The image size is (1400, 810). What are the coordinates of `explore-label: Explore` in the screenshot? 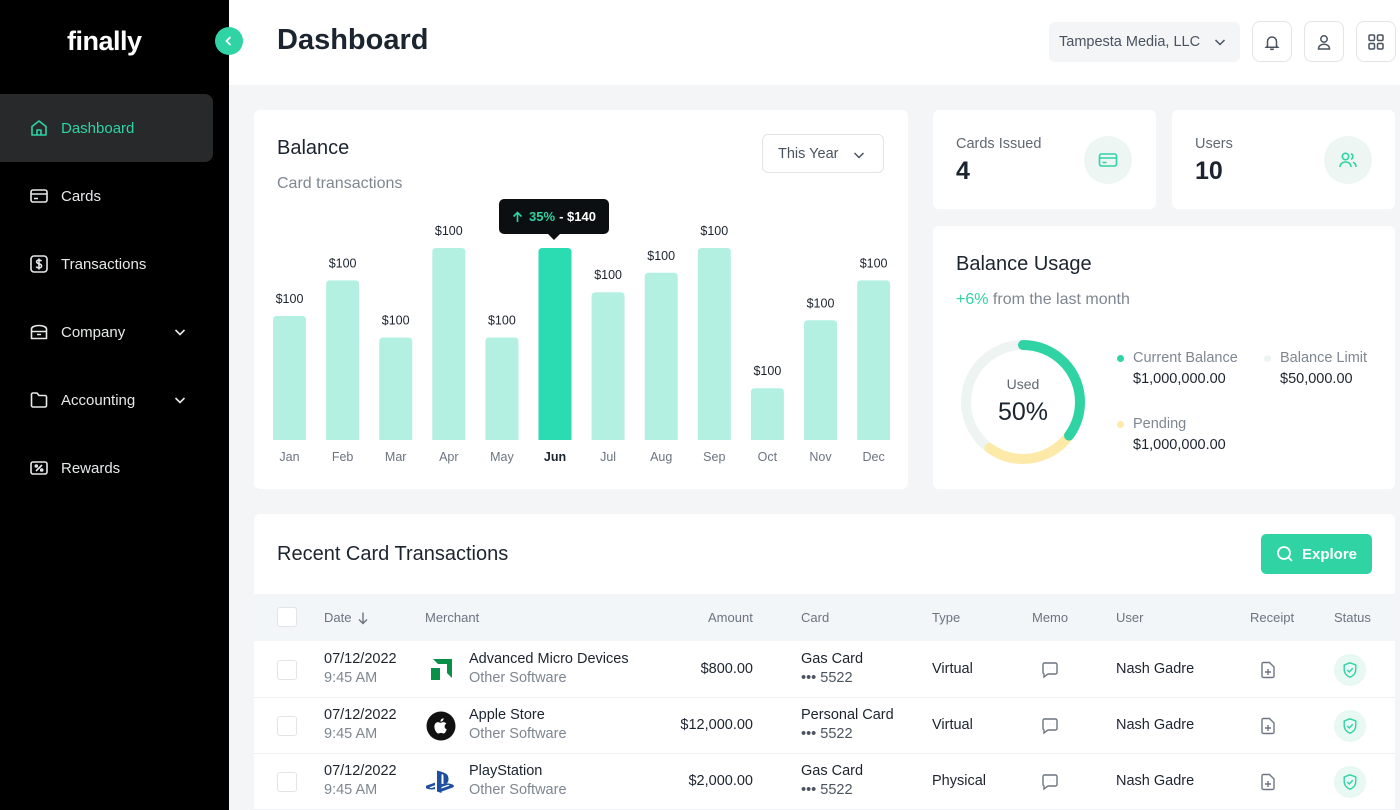 It's located at (1329, 554).